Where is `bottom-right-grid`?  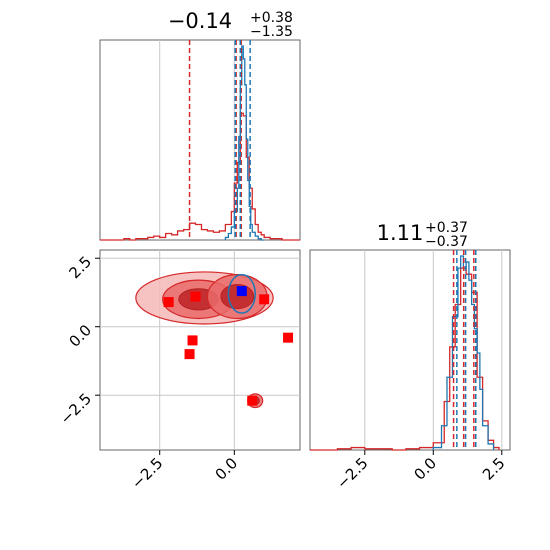 bottom-right-grid is located at coordinates (433, 350).